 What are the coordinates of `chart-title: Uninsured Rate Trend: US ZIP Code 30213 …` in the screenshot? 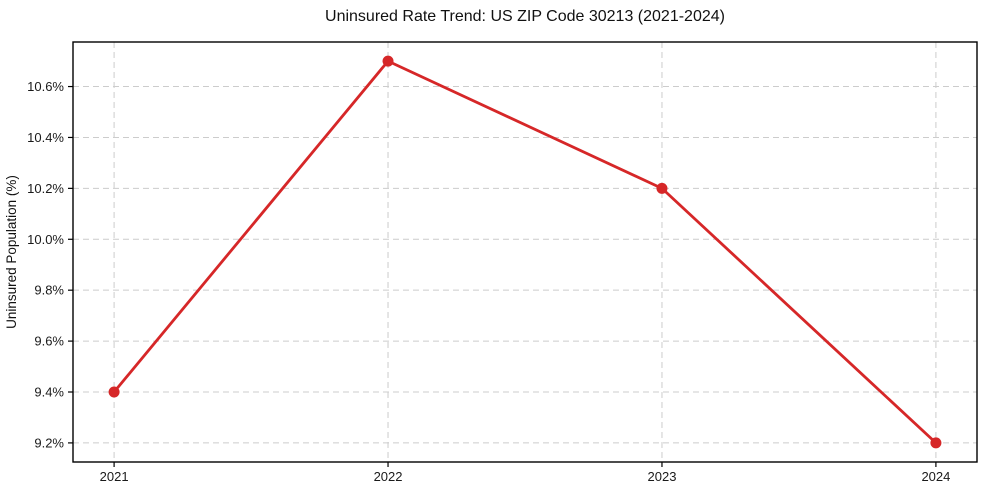 It's located at (525, 16).